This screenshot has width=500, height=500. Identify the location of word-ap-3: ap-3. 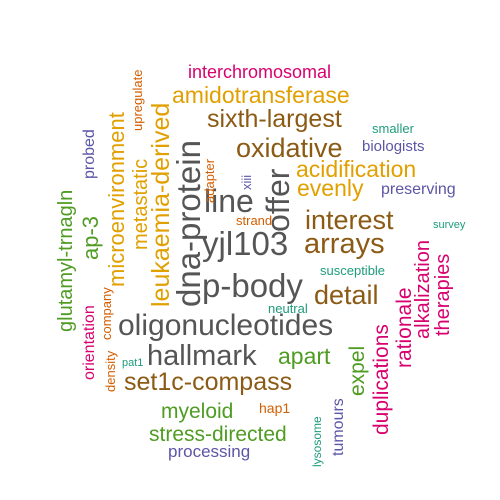
(90, 237).